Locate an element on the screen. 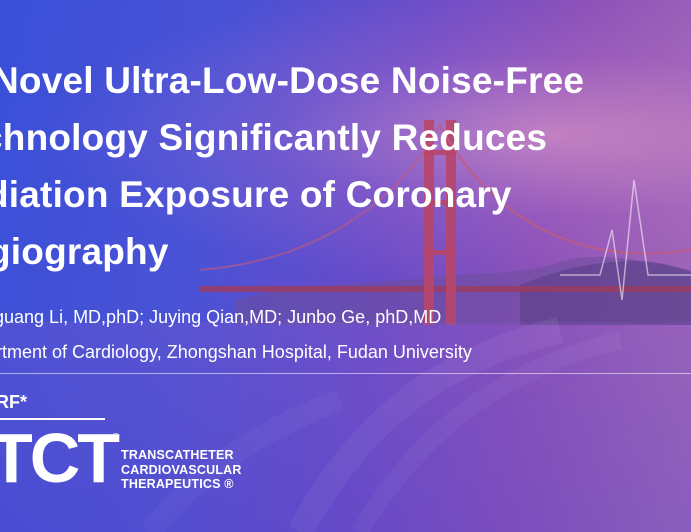 This screenshot has width=691, height=532. bridge-tower-left-pillar is located at coordinates (429, 222).